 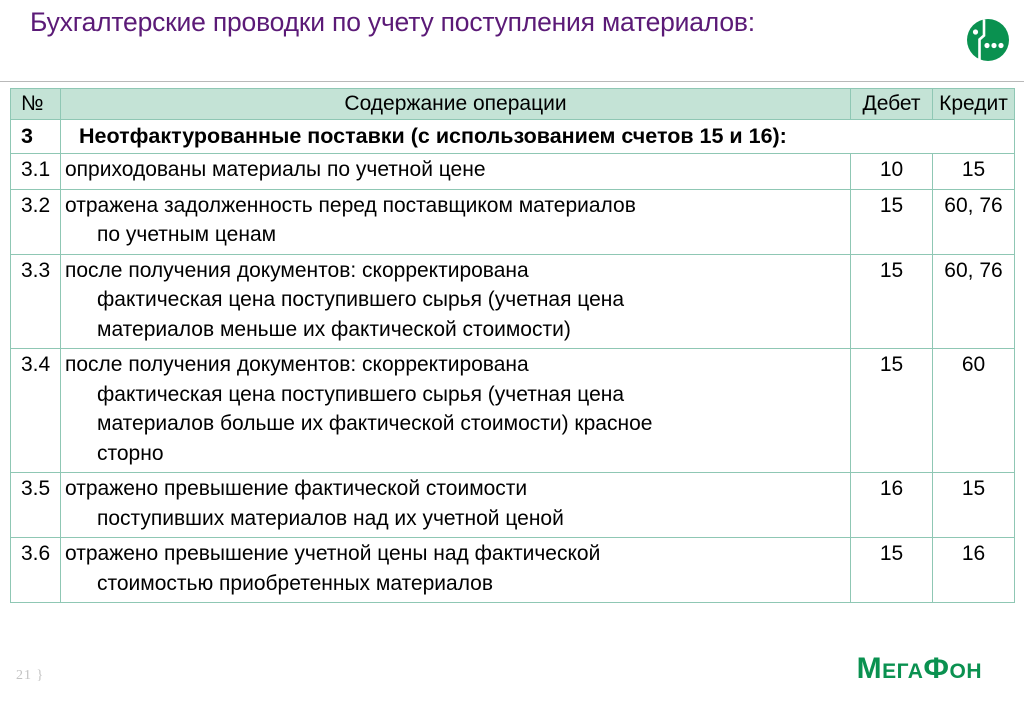 I want to click on column-header-credit: Кредит, so click(x=973, y=104).